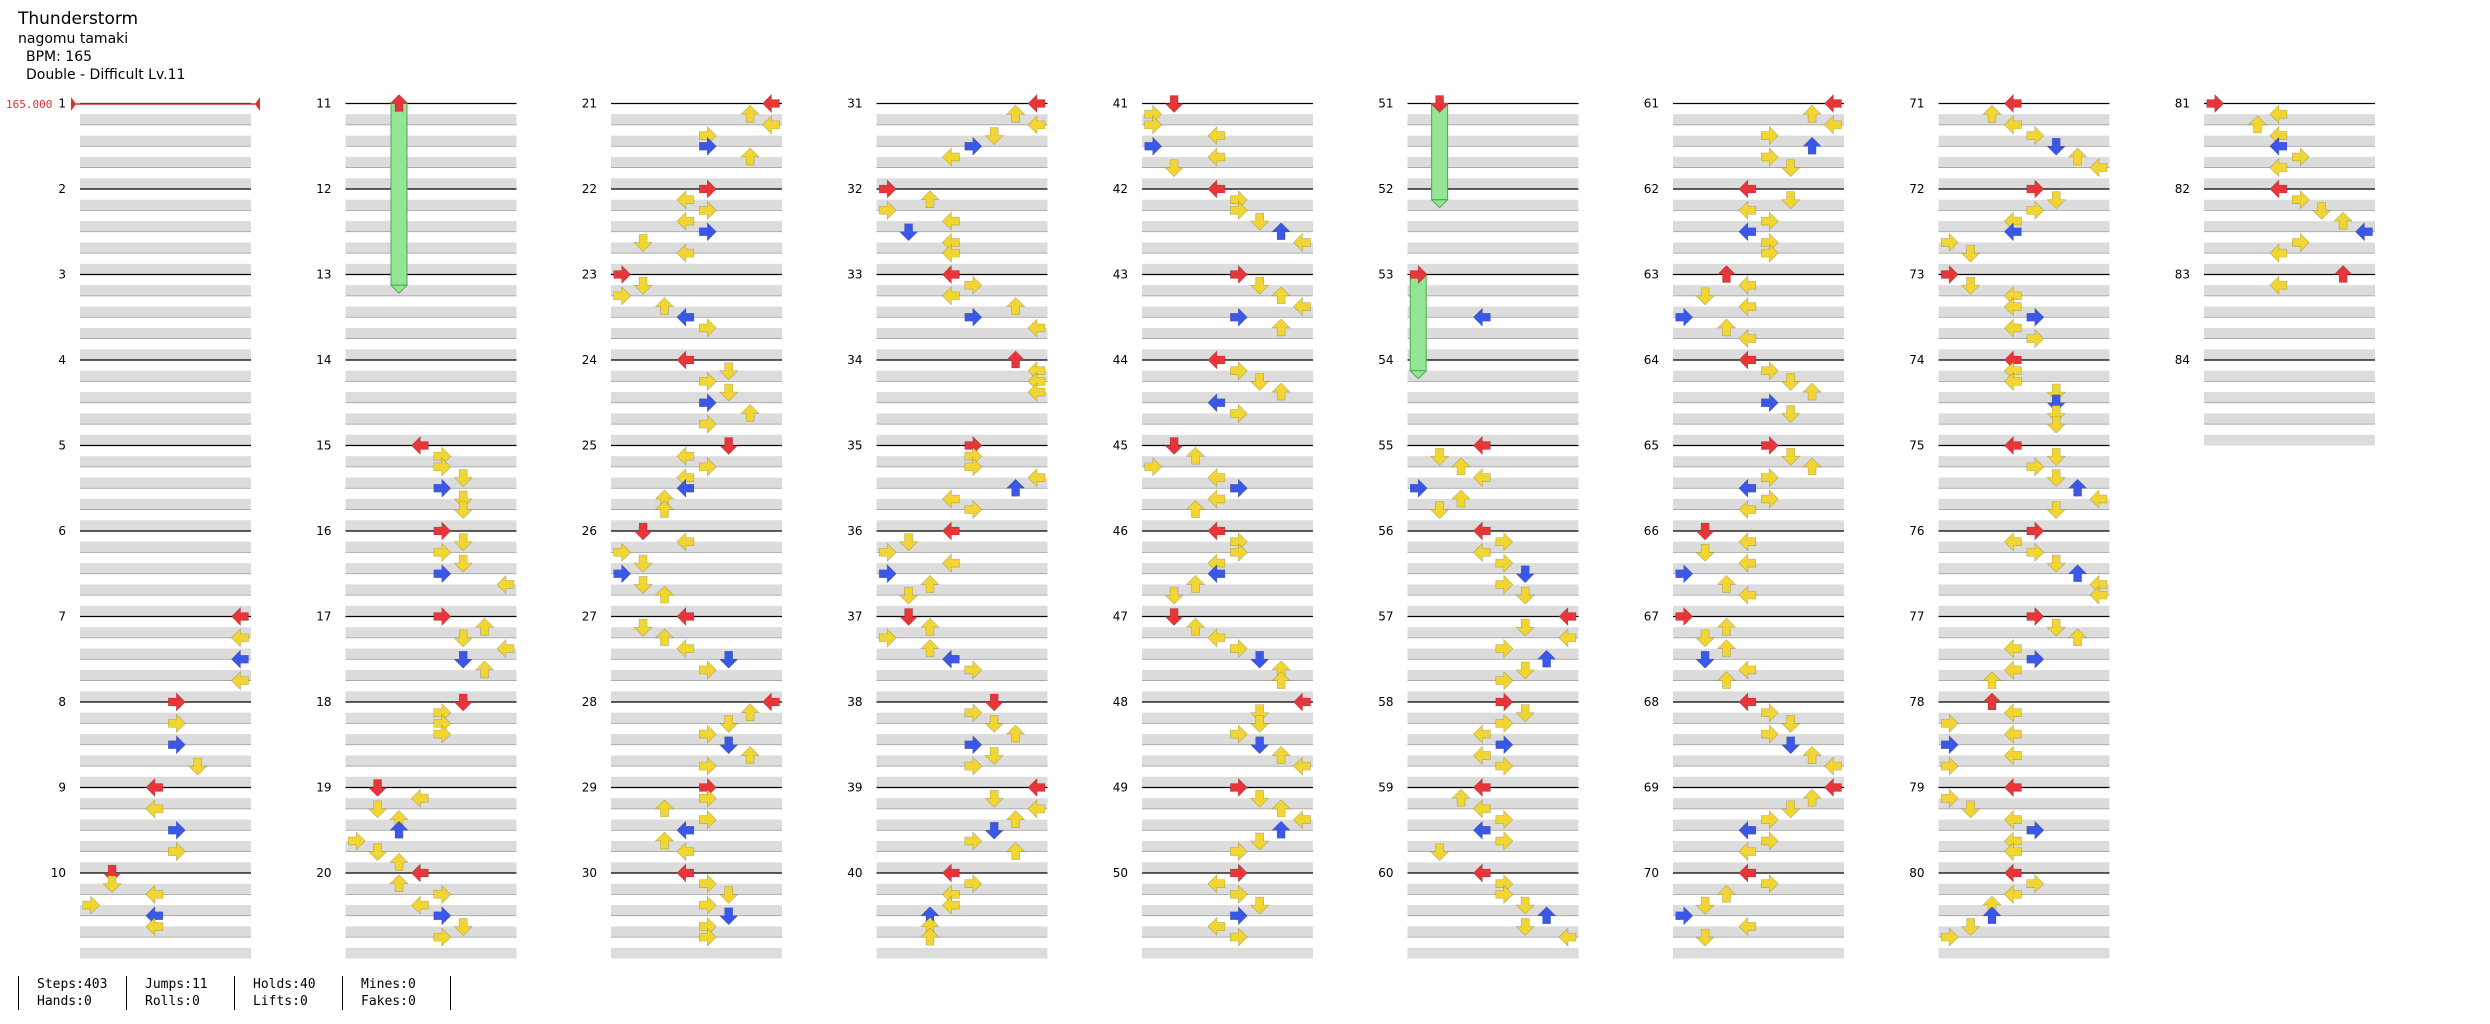 This screenshot has height=1024, width=2490. I want to click on measure-number: 52, so click(1385, 189).